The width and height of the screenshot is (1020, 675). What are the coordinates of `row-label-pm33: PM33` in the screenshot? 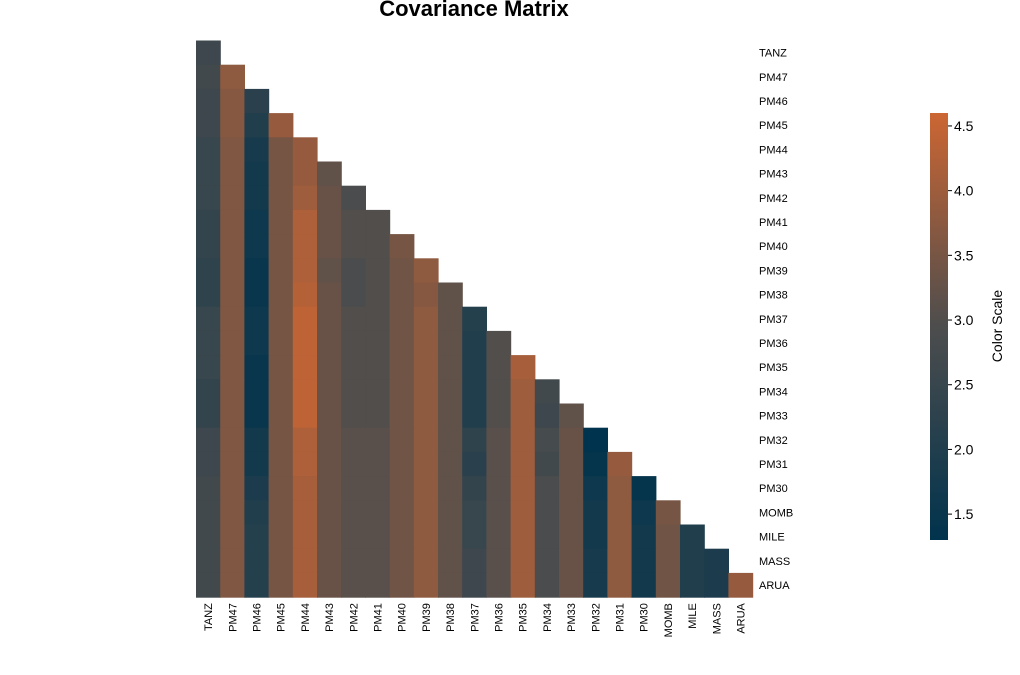 It's located at (773, 417).